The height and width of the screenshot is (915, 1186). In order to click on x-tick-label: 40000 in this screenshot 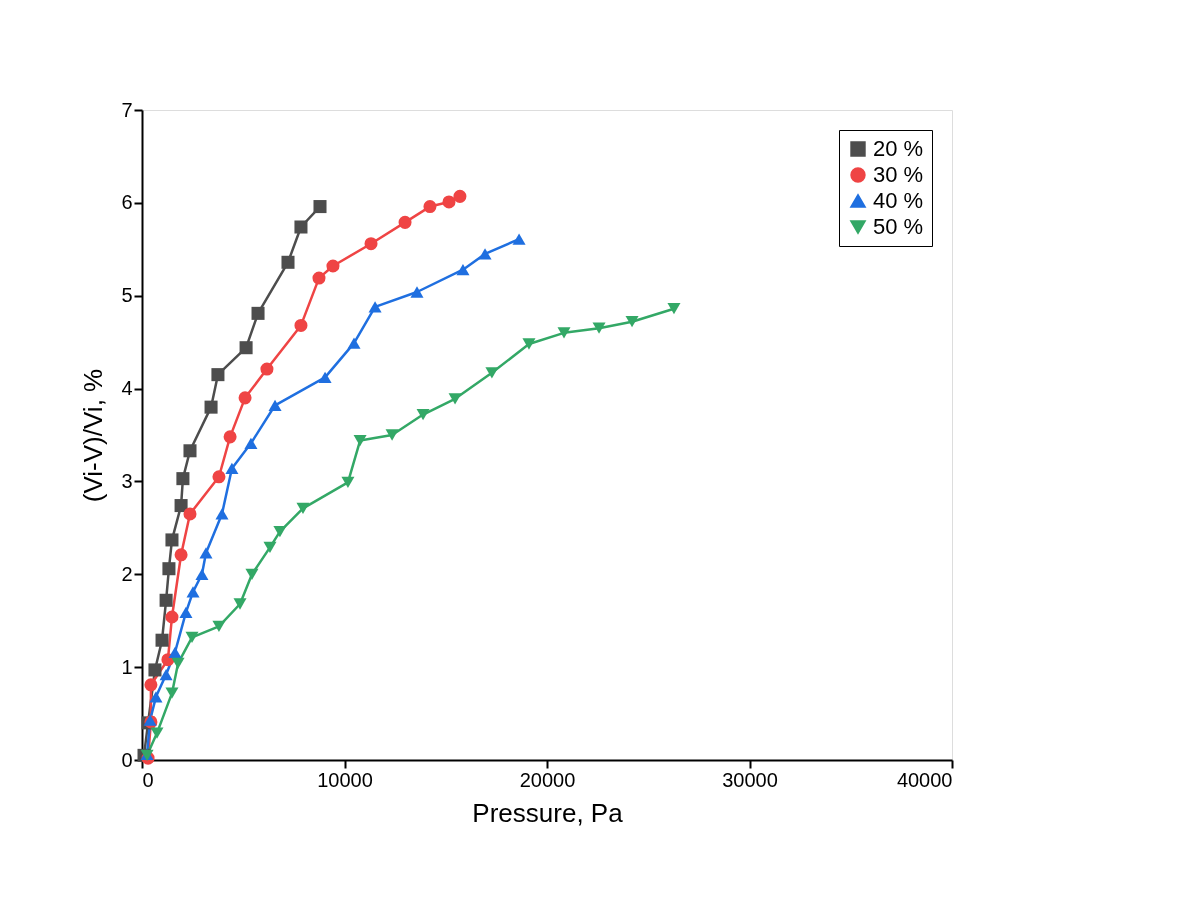, I will do `click(924, 779)`.